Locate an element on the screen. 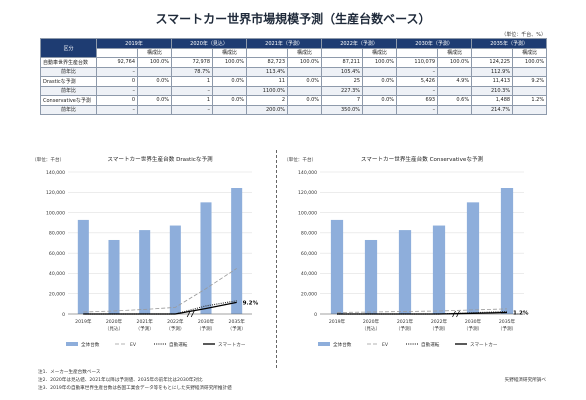 Image resolution: width=586 pixels, height=400 pixels. cell-yoy: 227.3% is located at coordinates (342, 90).